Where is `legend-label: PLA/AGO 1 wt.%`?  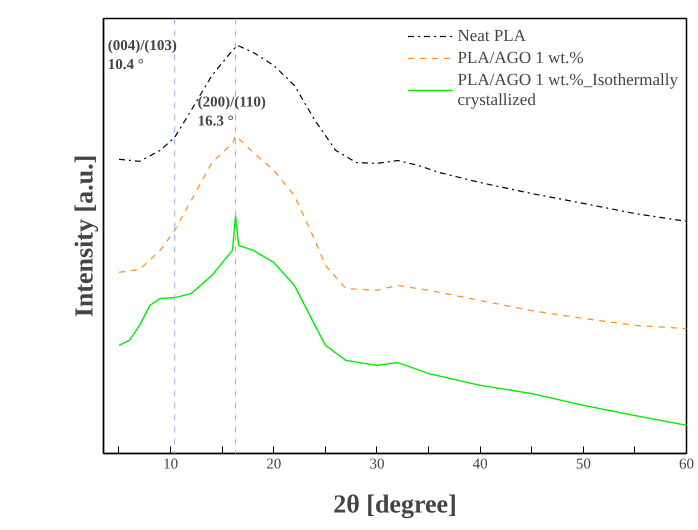
legend-label: PLA/AGO 1 wt.% is located at coordinates (520, 58).